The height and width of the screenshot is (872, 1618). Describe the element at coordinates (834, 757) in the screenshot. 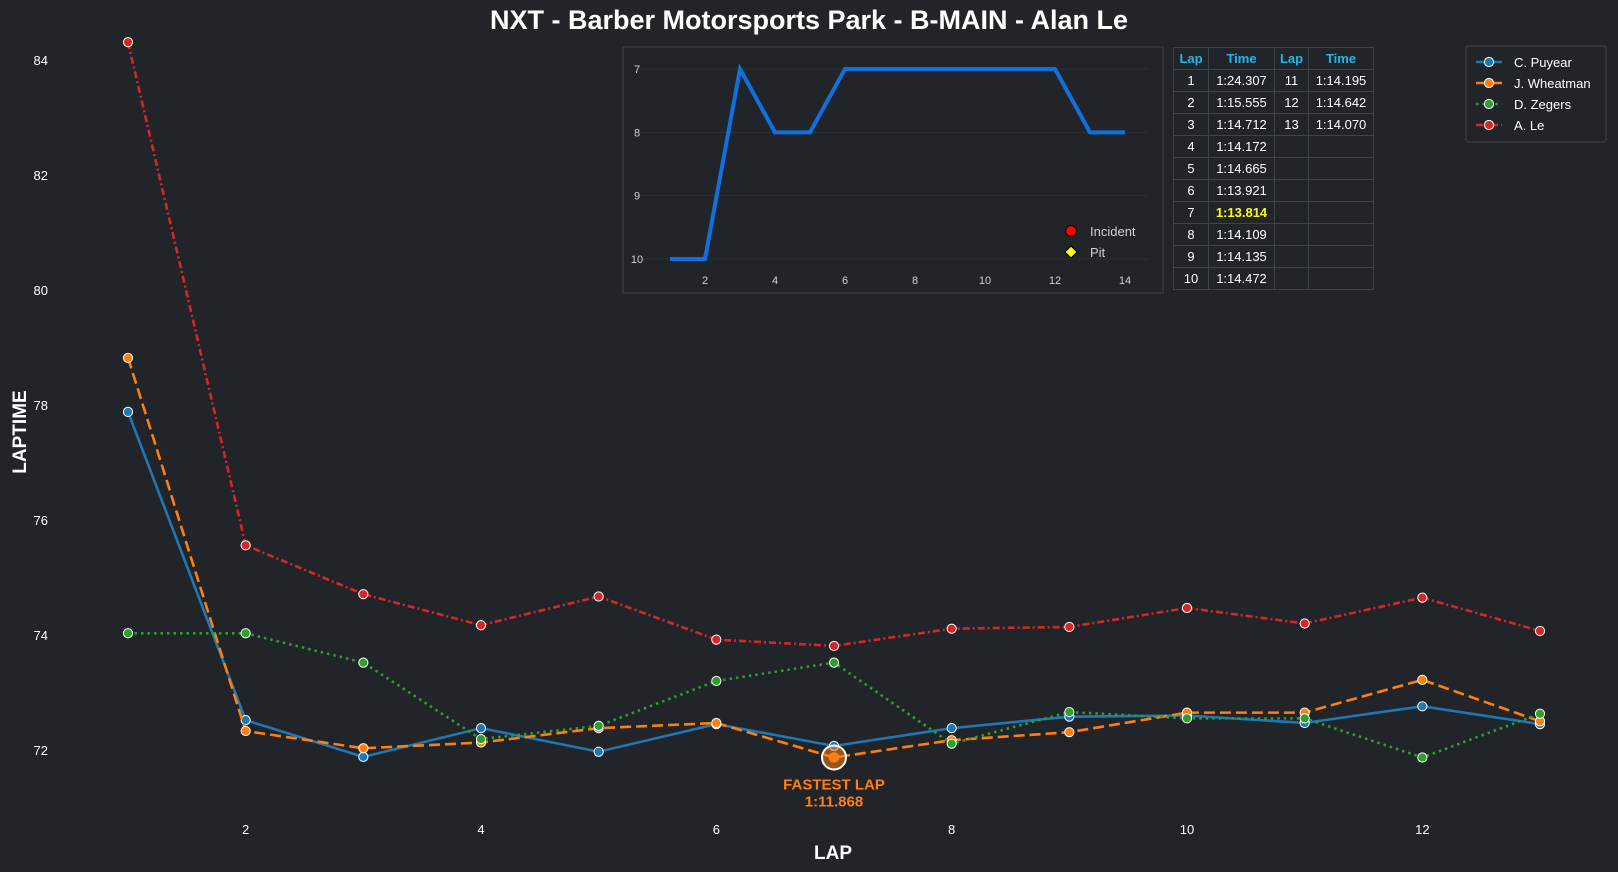

I see `fastest-lap-dot` at that location.